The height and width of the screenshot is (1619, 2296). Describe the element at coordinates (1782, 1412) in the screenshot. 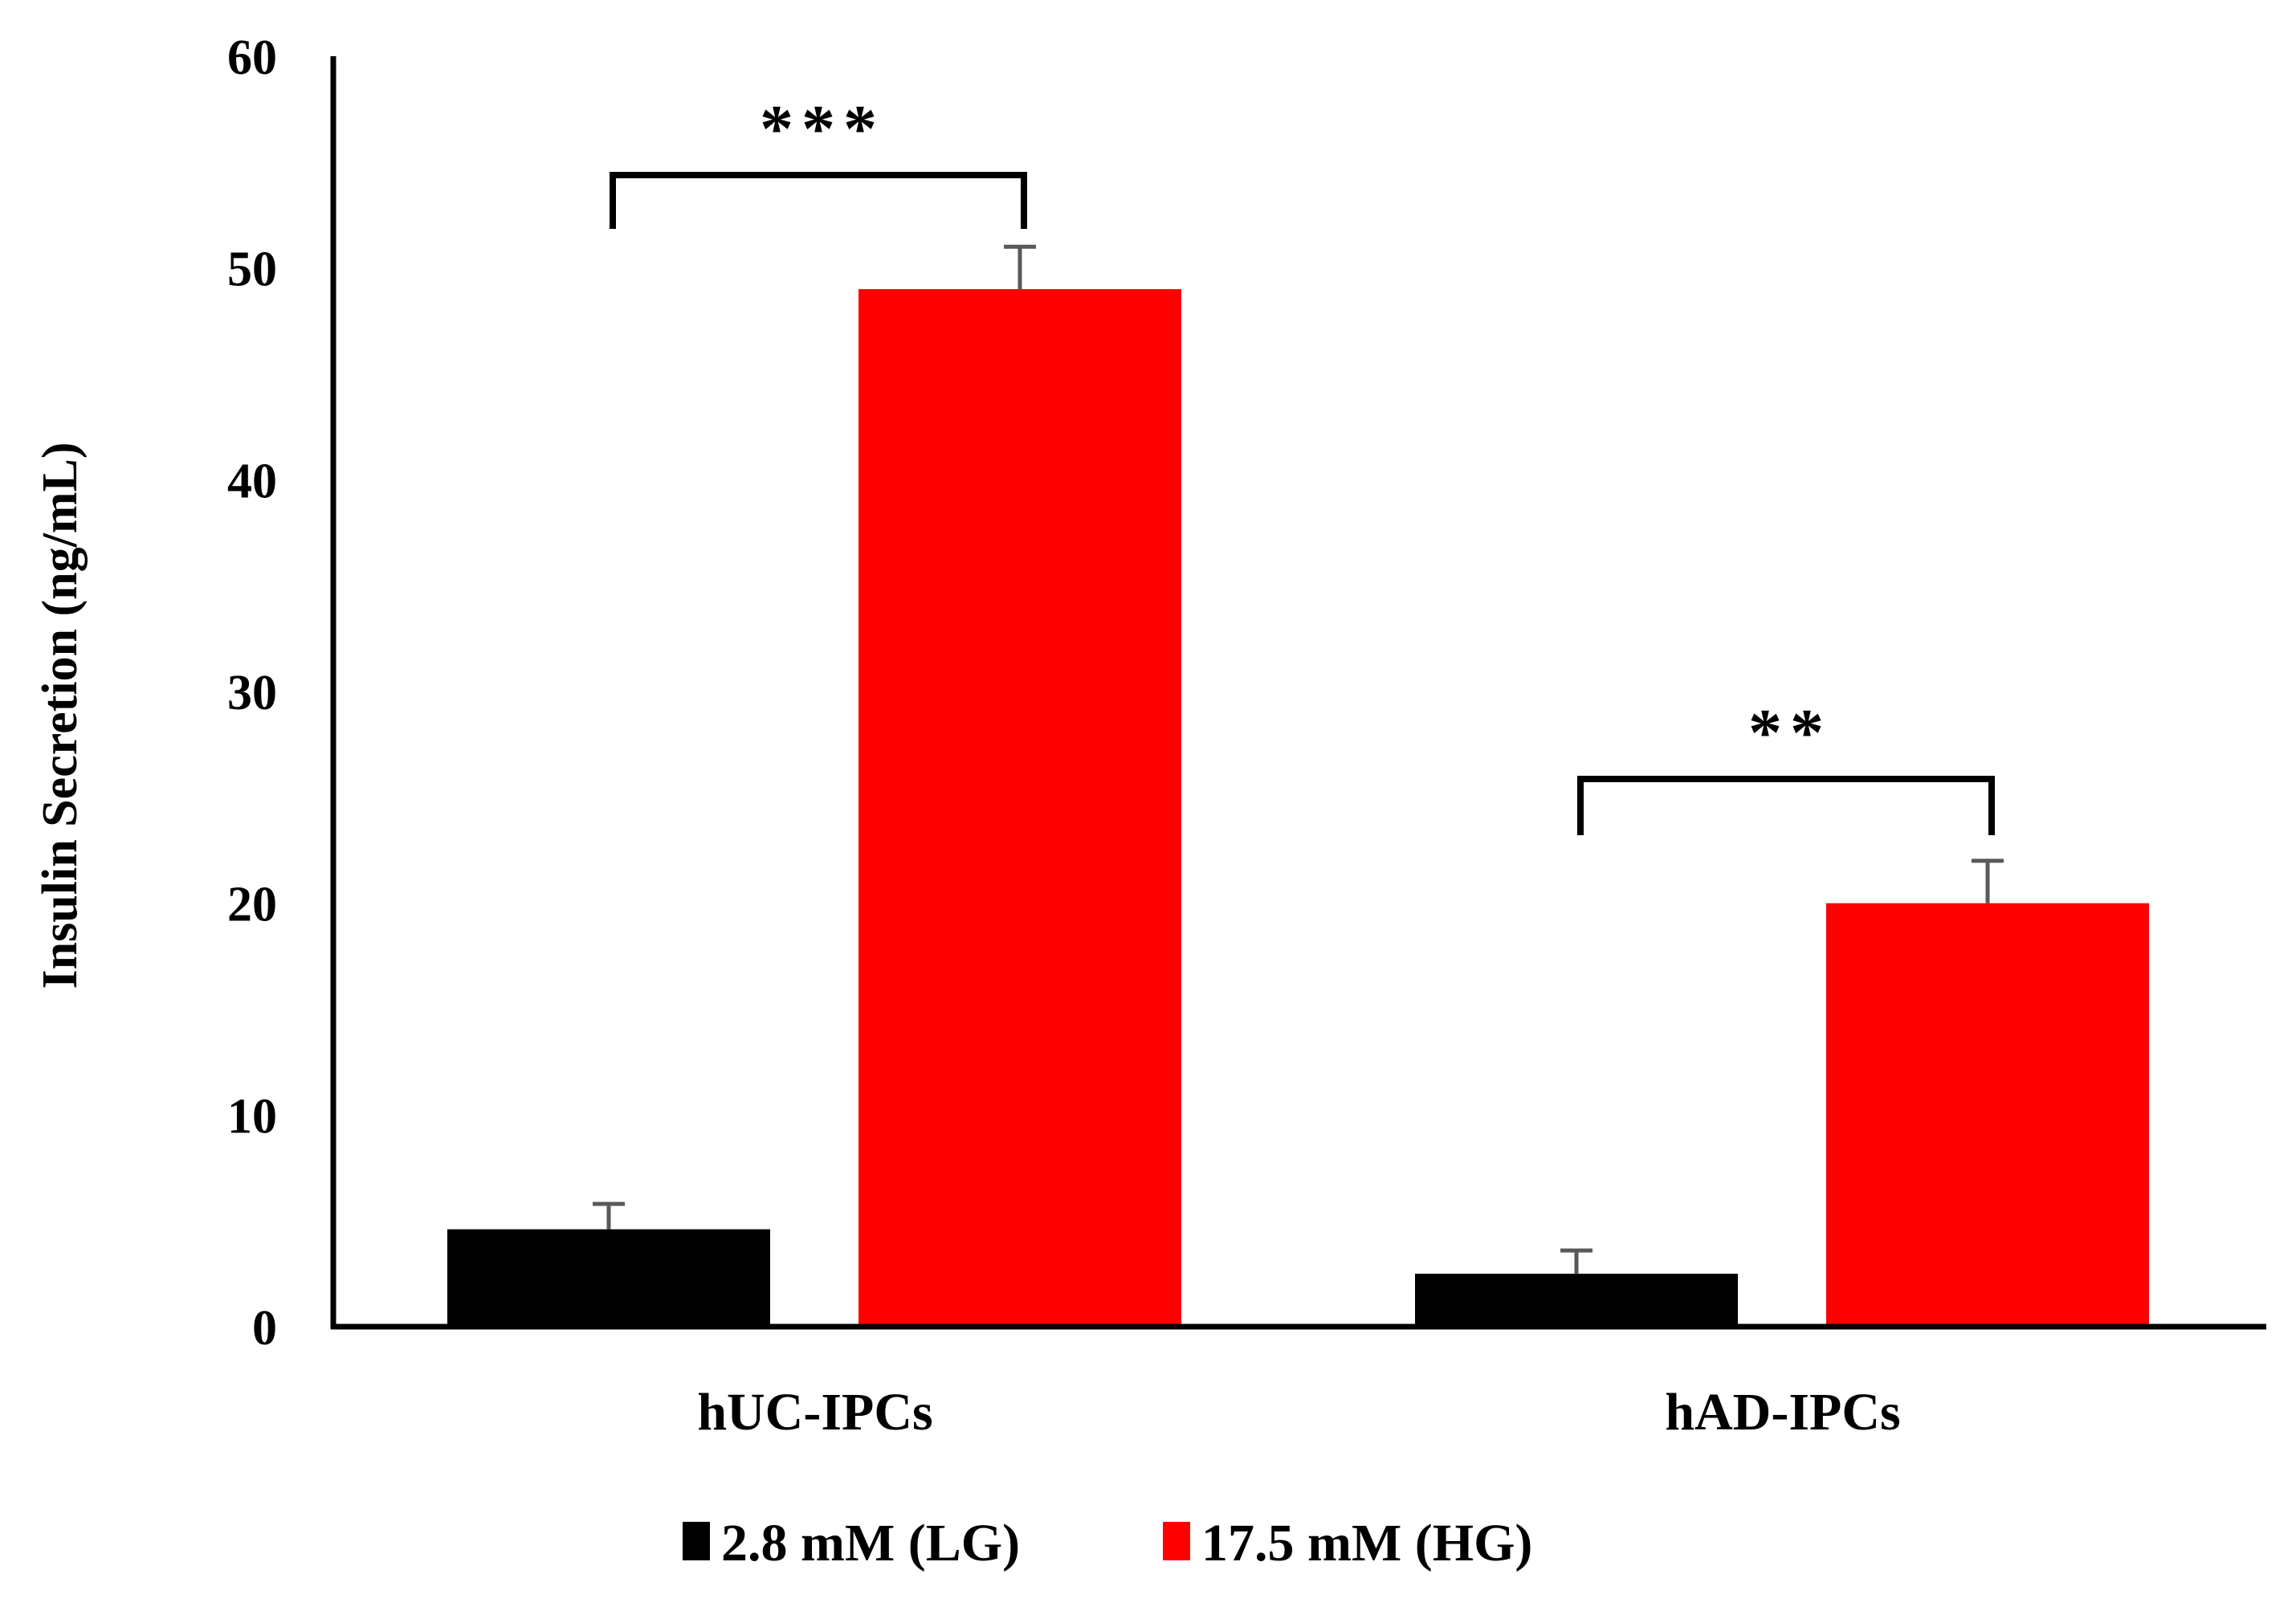

I see `x-category-label: hAD-IPCs` at that location.